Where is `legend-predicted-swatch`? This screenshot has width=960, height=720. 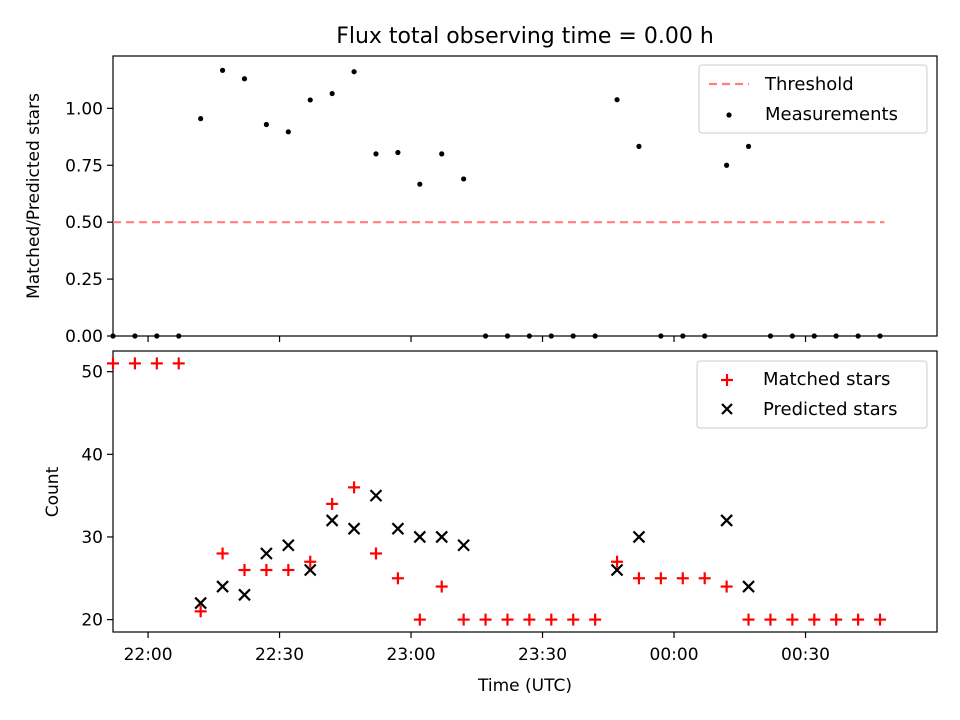 legend-predicted-swatch is located at coordinates (727, 409).